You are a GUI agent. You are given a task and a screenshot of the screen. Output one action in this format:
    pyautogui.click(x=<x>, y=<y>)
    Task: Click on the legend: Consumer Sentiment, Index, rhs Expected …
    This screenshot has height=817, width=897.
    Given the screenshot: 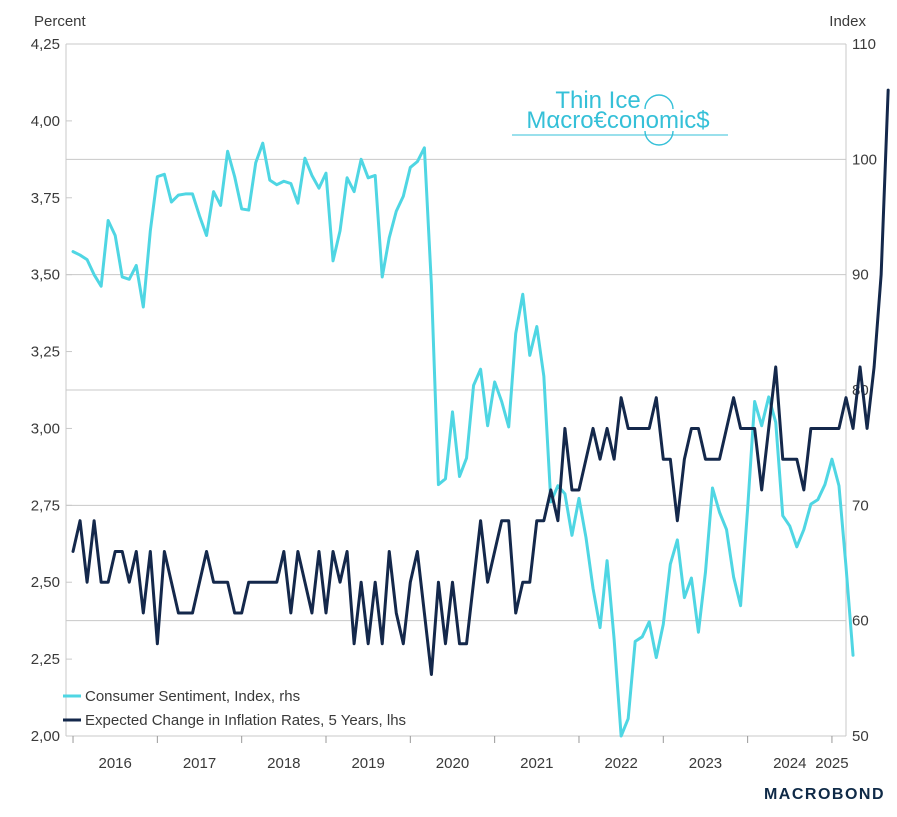 What is the action you would take?
    pyautogui.click(x=234, y=708)
    